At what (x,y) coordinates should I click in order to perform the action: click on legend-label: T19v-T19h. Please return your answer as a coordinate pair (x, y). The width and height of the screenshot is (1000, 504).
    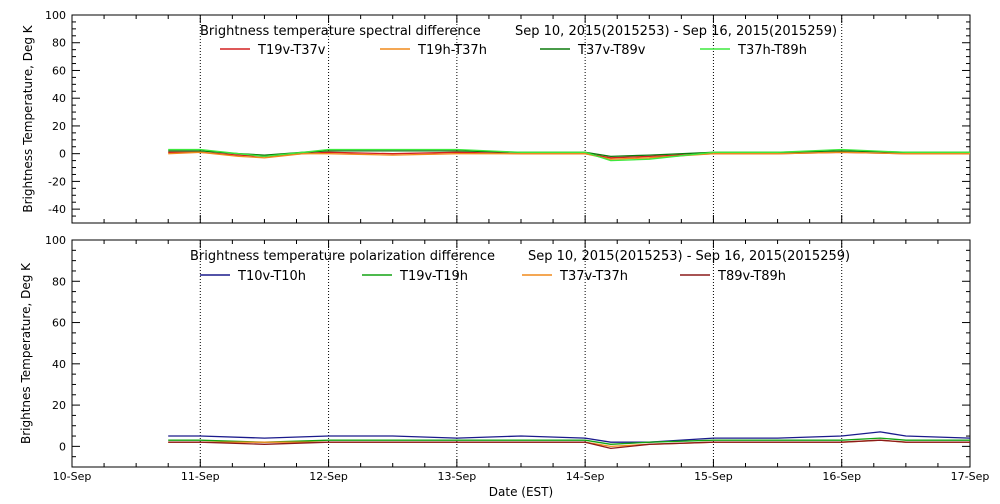
    Looking at the image, I should click on (433, 276).